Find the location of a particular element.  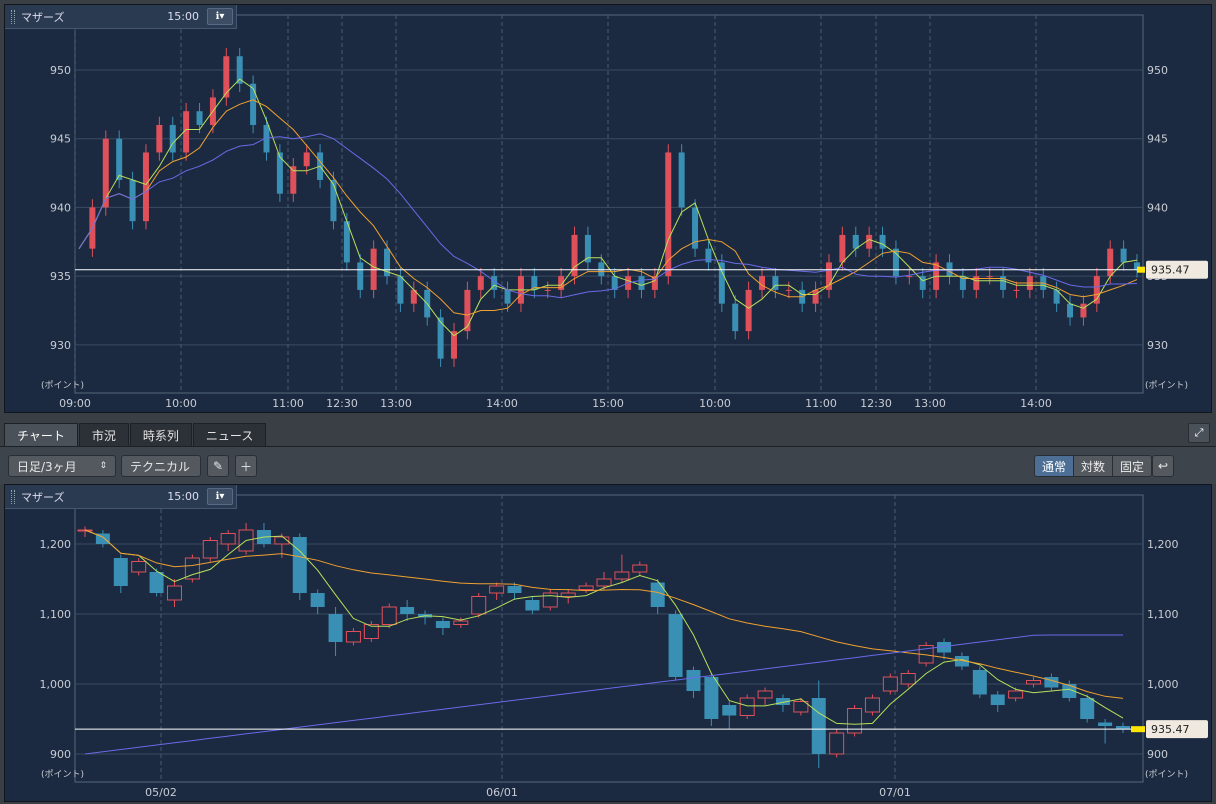

tab-timeseries: 時系列 is located at coordinates (160, 435).